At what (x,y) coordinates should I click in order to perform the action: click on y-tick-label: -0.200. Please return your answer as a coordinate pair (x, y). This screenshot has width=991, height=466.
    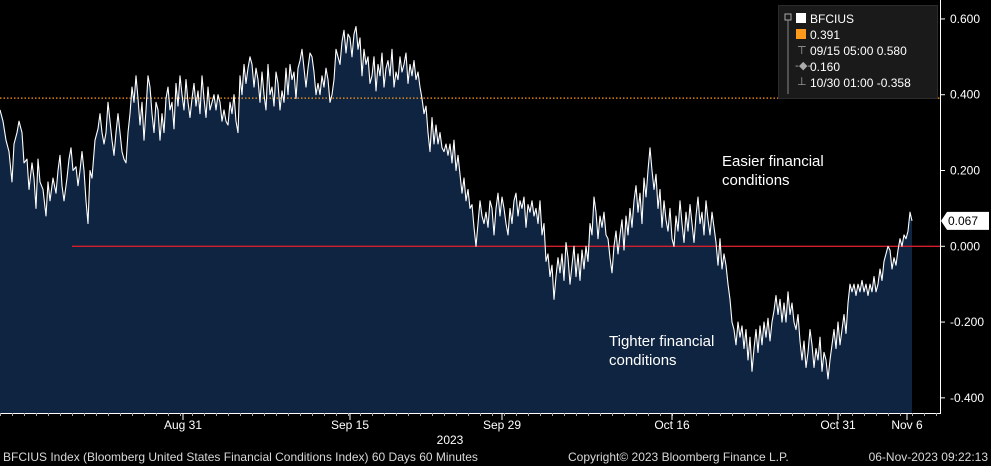
    Looking at the image, I should click on (967, 322).